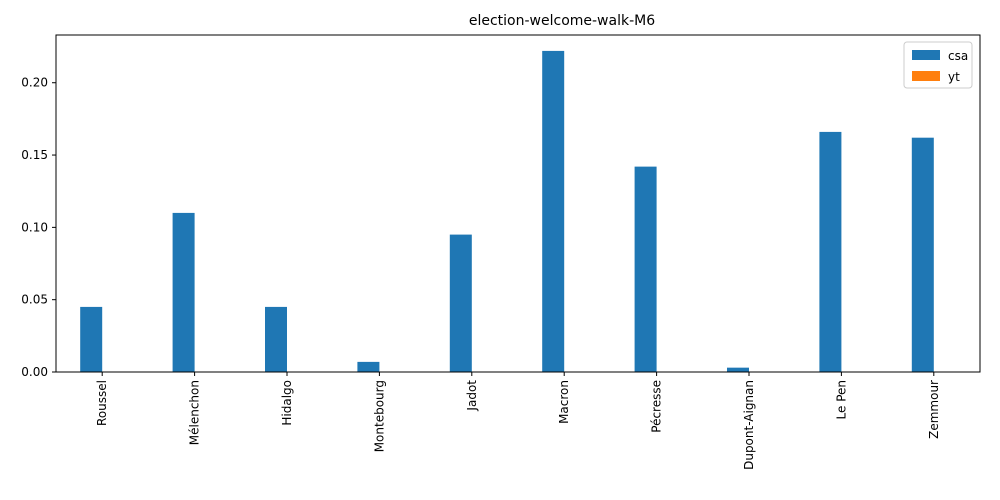  What do you see at coordinates (379, 416) in the screenshot?
I see `x-tick-label: Montebourg` at bounding box center [379, 416].